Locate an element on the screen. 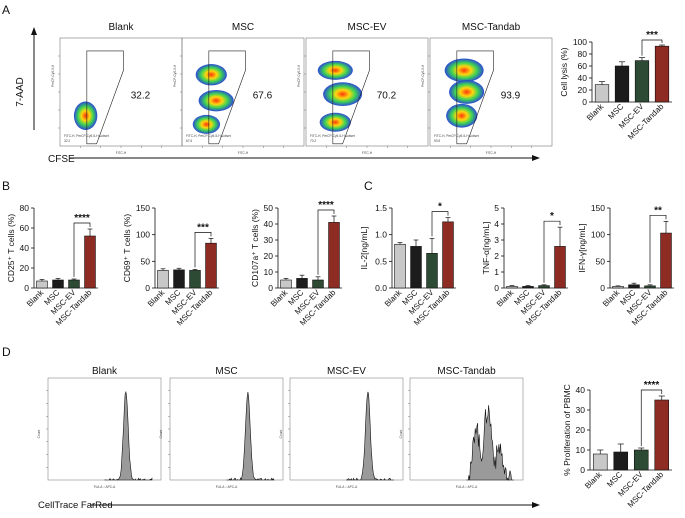 The width and height of the screenshot is (685, 518). panel-a-x-axis-label: CFSE is located at coordinates (61, 159).